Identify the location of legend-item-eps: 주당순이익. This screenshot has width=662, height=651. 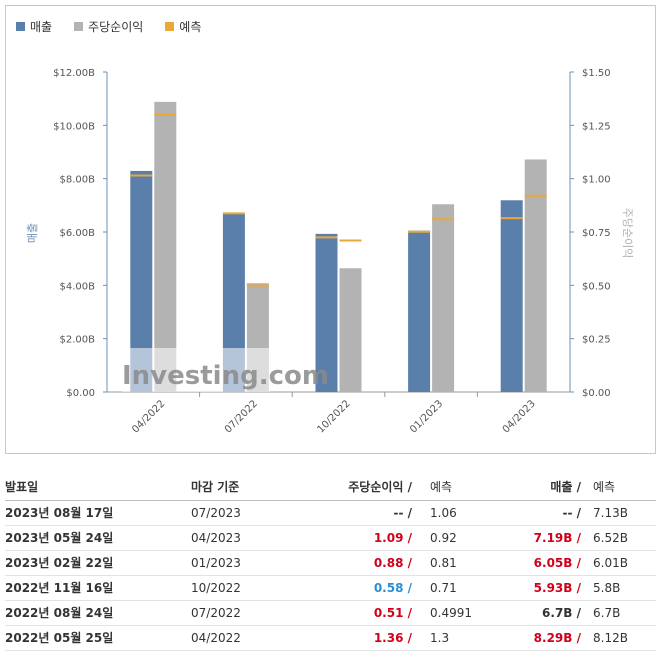
(108, 26).